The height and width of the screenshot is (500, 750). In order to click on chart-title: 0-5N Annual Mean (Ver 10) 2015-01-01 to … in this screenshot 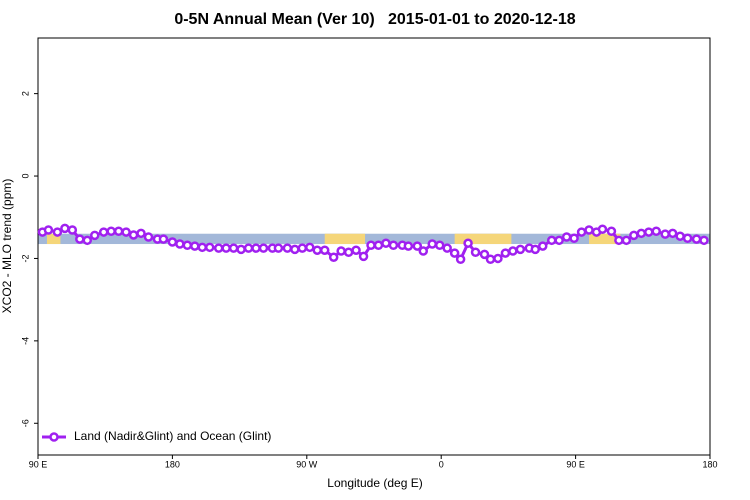, I will do `click(374, 19)`.